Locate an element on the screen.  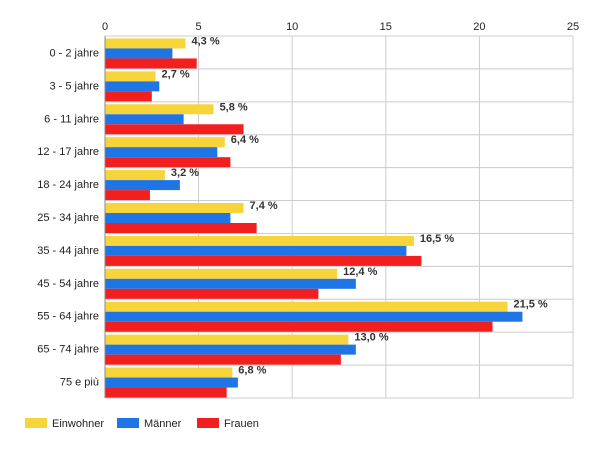
category-label: 75 e più is located at coordinates (79, 383).